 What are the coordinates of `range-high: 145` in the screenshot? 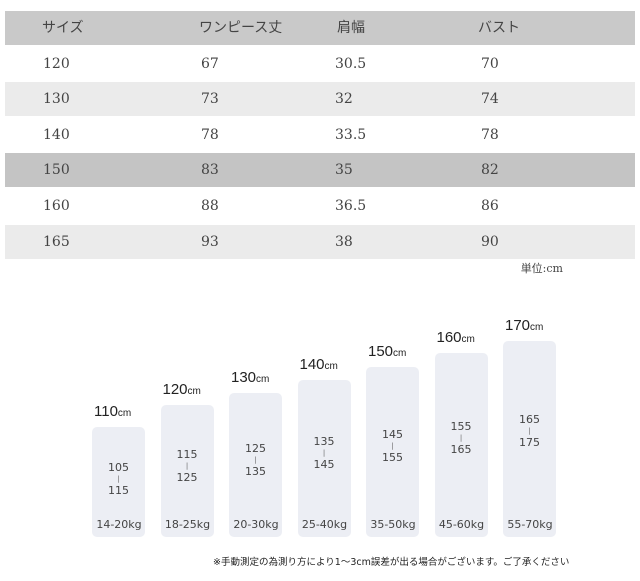 It's located at (324, 464).